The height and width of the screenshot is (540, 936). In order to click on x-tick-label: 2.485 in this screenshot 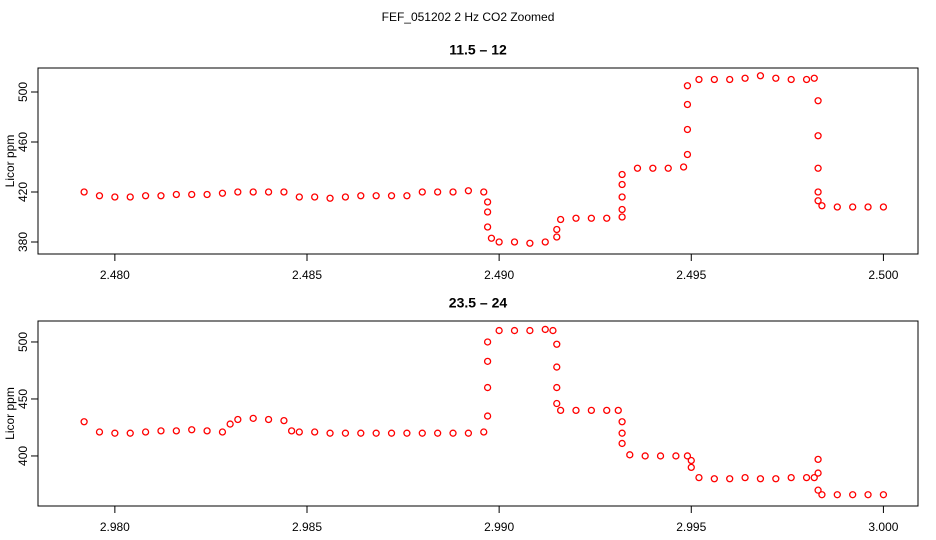, I will do `click(307, 275)`.